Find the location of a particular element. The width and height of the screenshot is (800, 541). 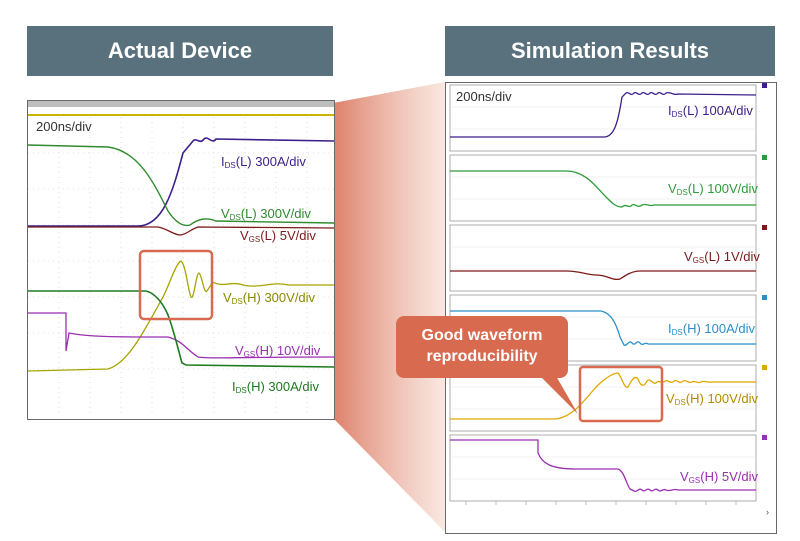

right-label-vds-l: VDS(L) 100V/div is located at coordinates (713, 189).